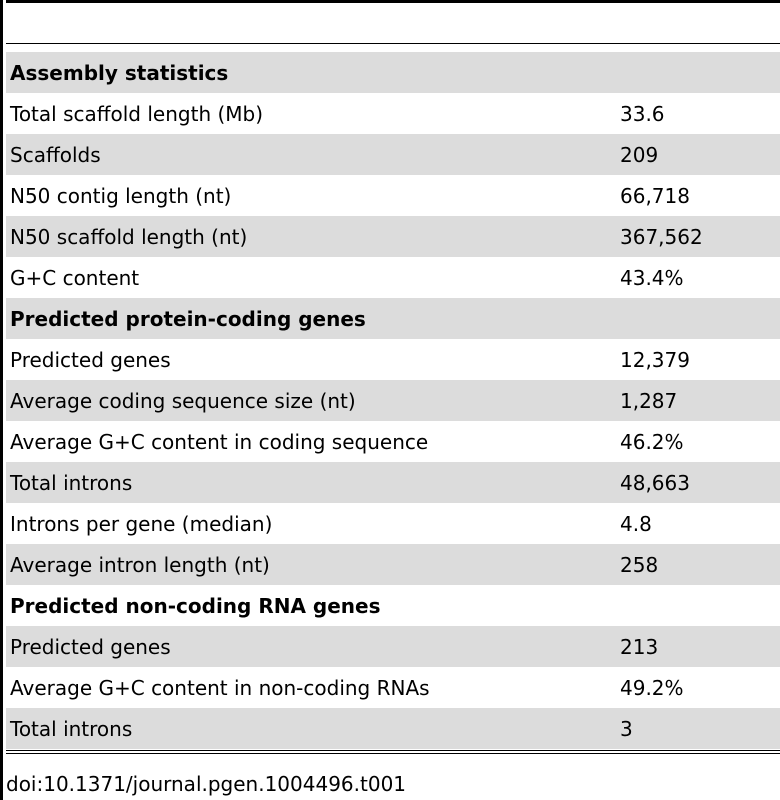  Describe the element at coordinates (655, 195) in the screenshot. I see `row-value: 66,718` at that location.